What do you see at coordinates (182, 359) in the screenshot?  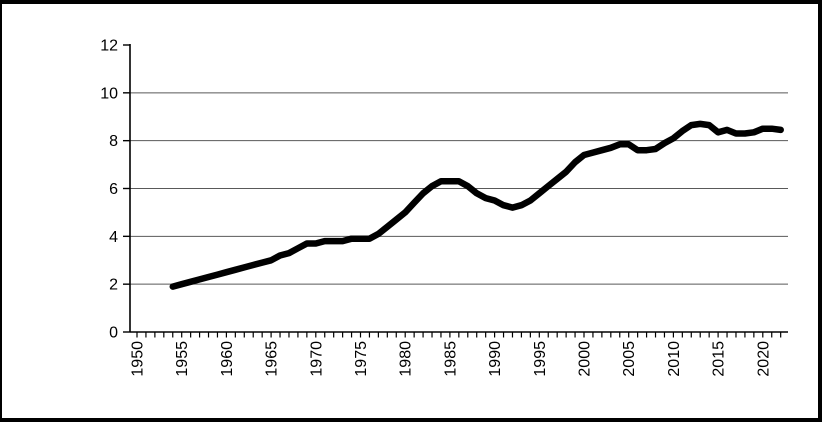 I see `x-tick-label: 1955` at bounding box center [182, 359].